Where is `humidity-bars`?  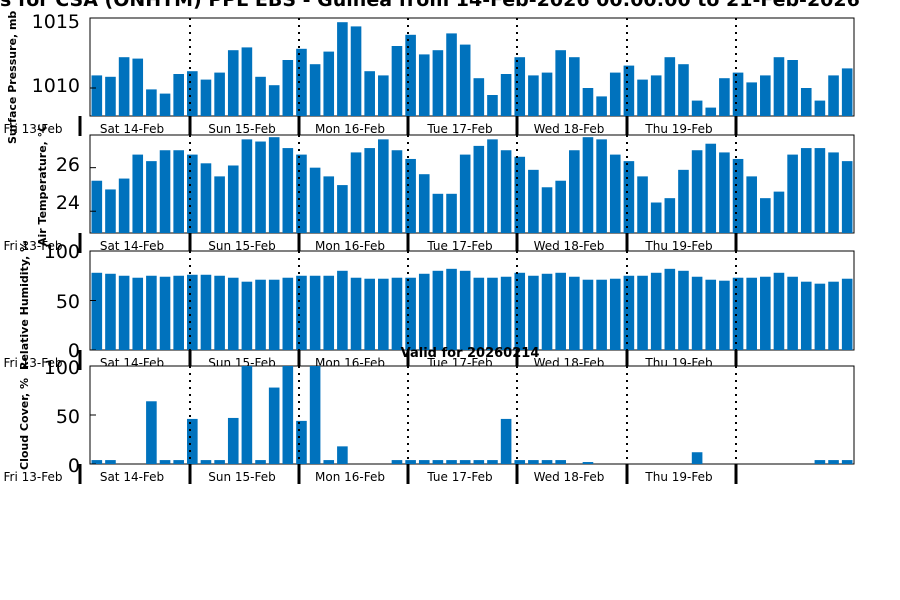 humidity-bars is located at coordinates (472, 309).